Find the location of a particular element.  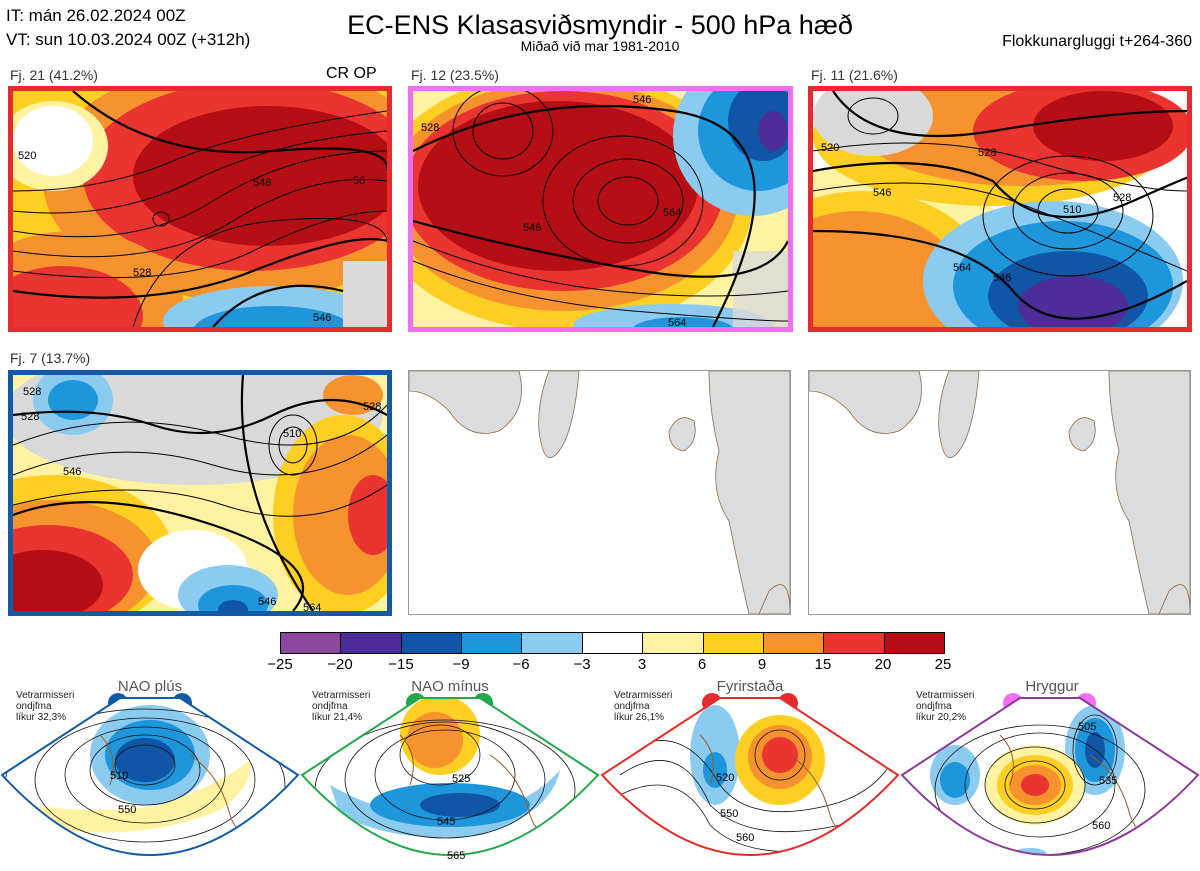

colorbar-tick: −6 is located at coordinates (521, 664).